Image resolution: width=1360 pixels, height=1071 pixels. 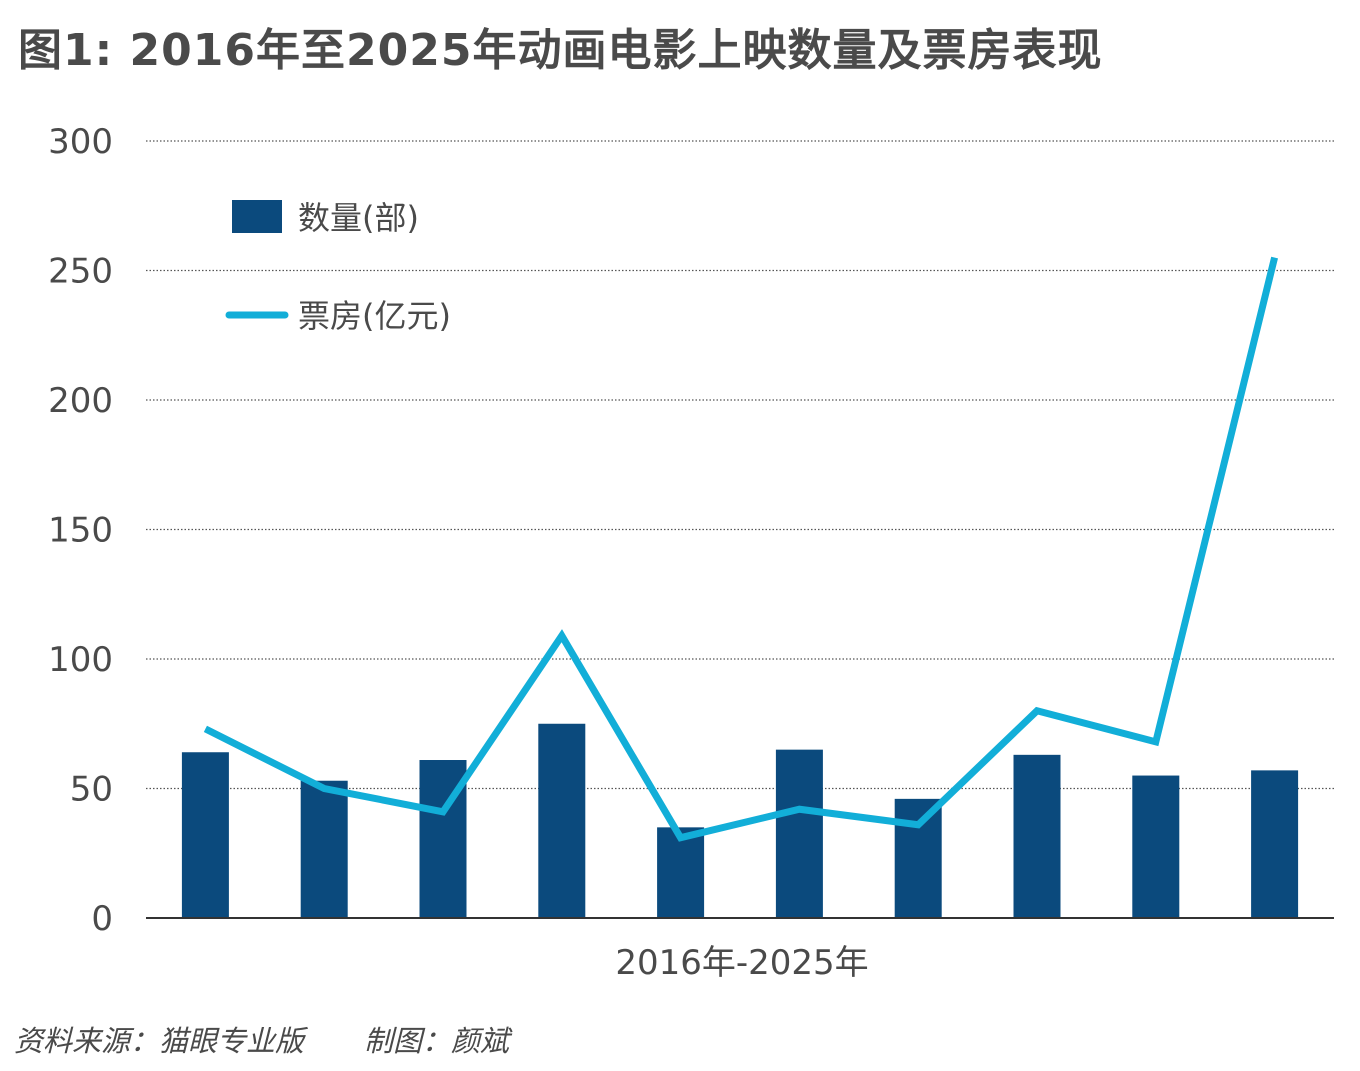 I want to click on y-tick-label: 150, so click(x=80, y=531).